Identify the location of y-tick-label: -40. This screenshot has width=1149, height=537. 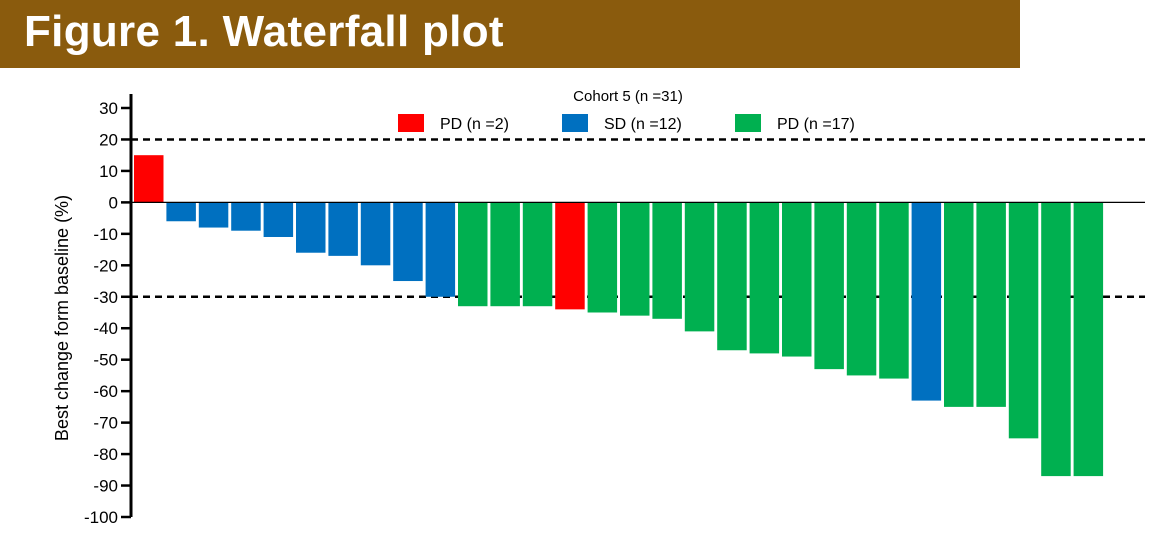
(105, 328).